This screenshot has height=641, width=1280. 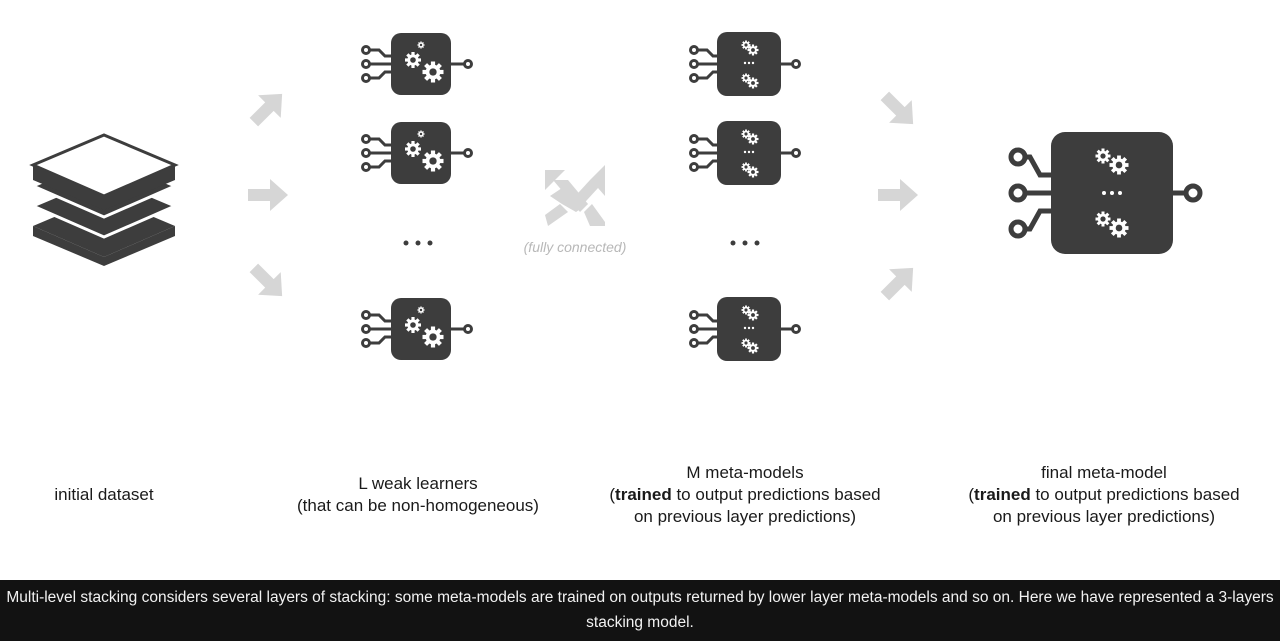 I want to click on final-meta-model-title: final meta-model, so click(x=1104, y=472).